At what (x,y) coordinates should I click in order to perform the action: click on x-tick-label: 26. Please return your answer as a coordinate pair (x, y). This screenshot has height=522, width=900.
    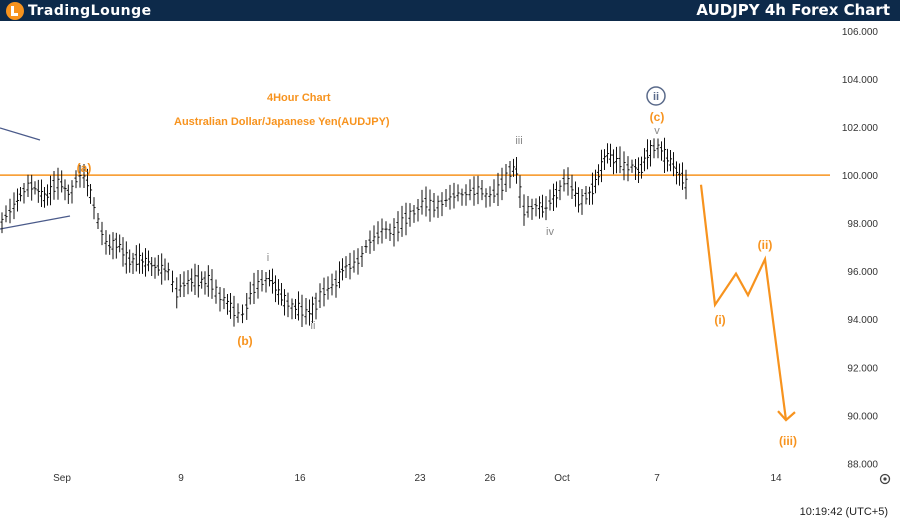
    Looking at the image, I should click on (490, 478).